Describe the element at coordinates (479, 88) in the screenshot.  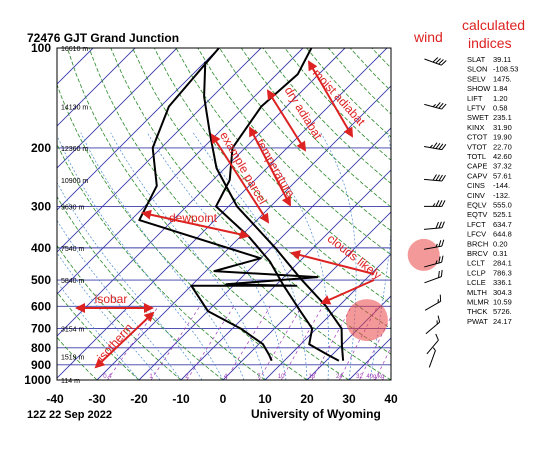
I see `index-name: SHOW` at that location.